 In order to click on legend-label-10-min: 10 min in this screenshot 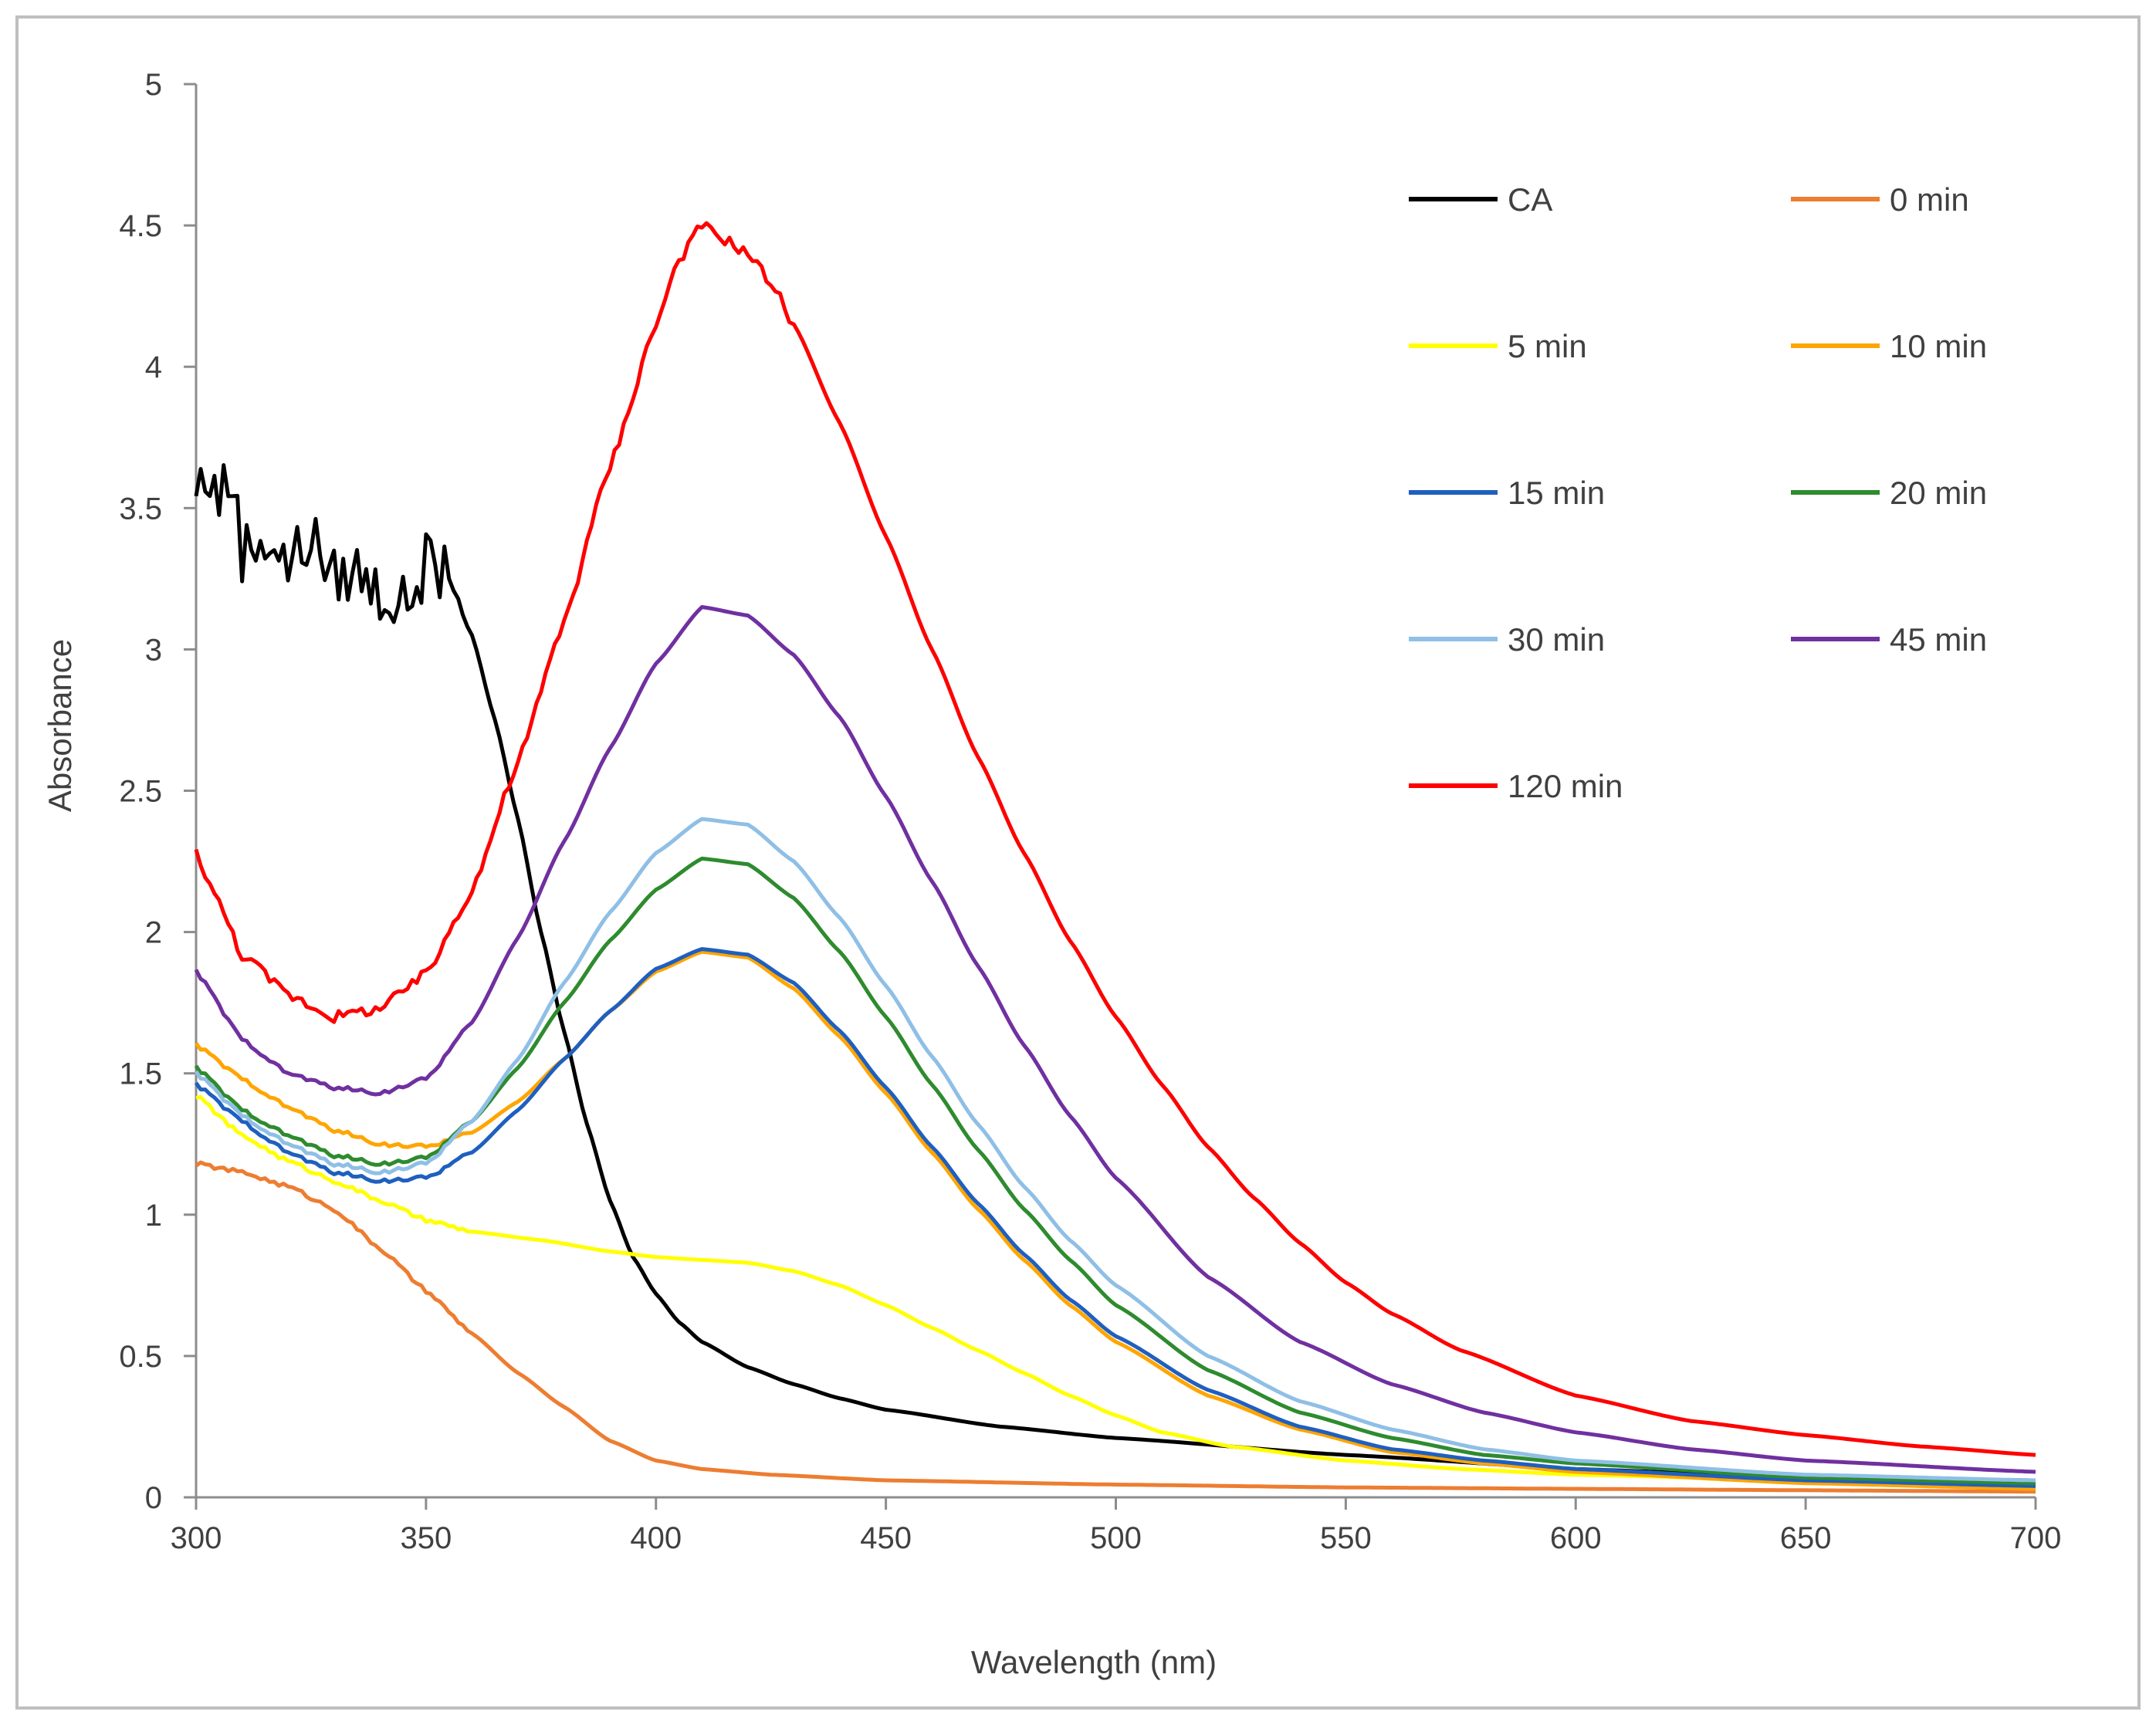, I will do `click(1938, 346)`.